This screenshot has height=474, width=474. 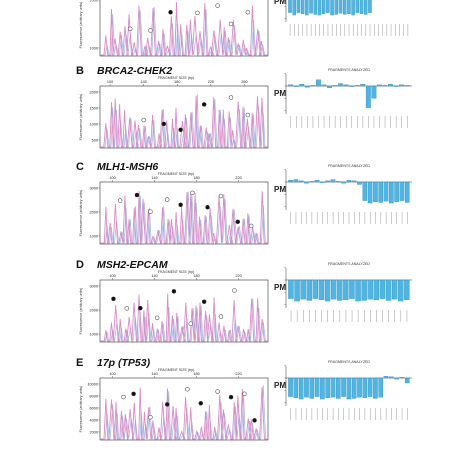 I want to click on x-axis-title: FRAGMENT SIZE (bp), so click(x=176, y=272).